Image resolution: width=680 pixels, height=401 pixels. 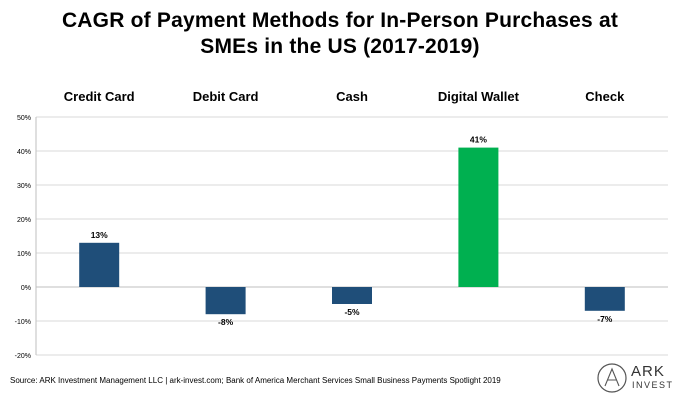 What do you see at coordinates (23, 356) in the screenshot?
I see `y-tick-label: -20%` at bounding box center [23, 356].